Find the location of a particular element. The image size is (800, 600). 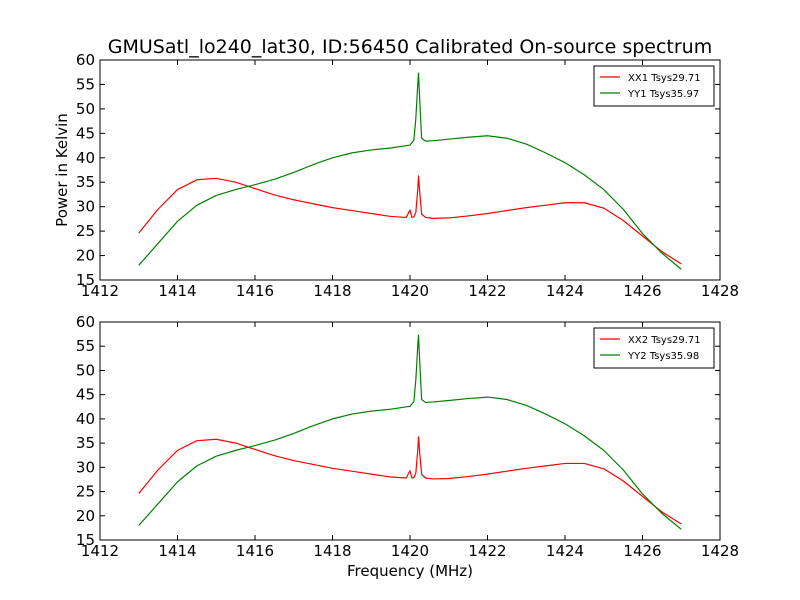

y-axis-label: Power in Kelvin is located at coordinates (62, 170).